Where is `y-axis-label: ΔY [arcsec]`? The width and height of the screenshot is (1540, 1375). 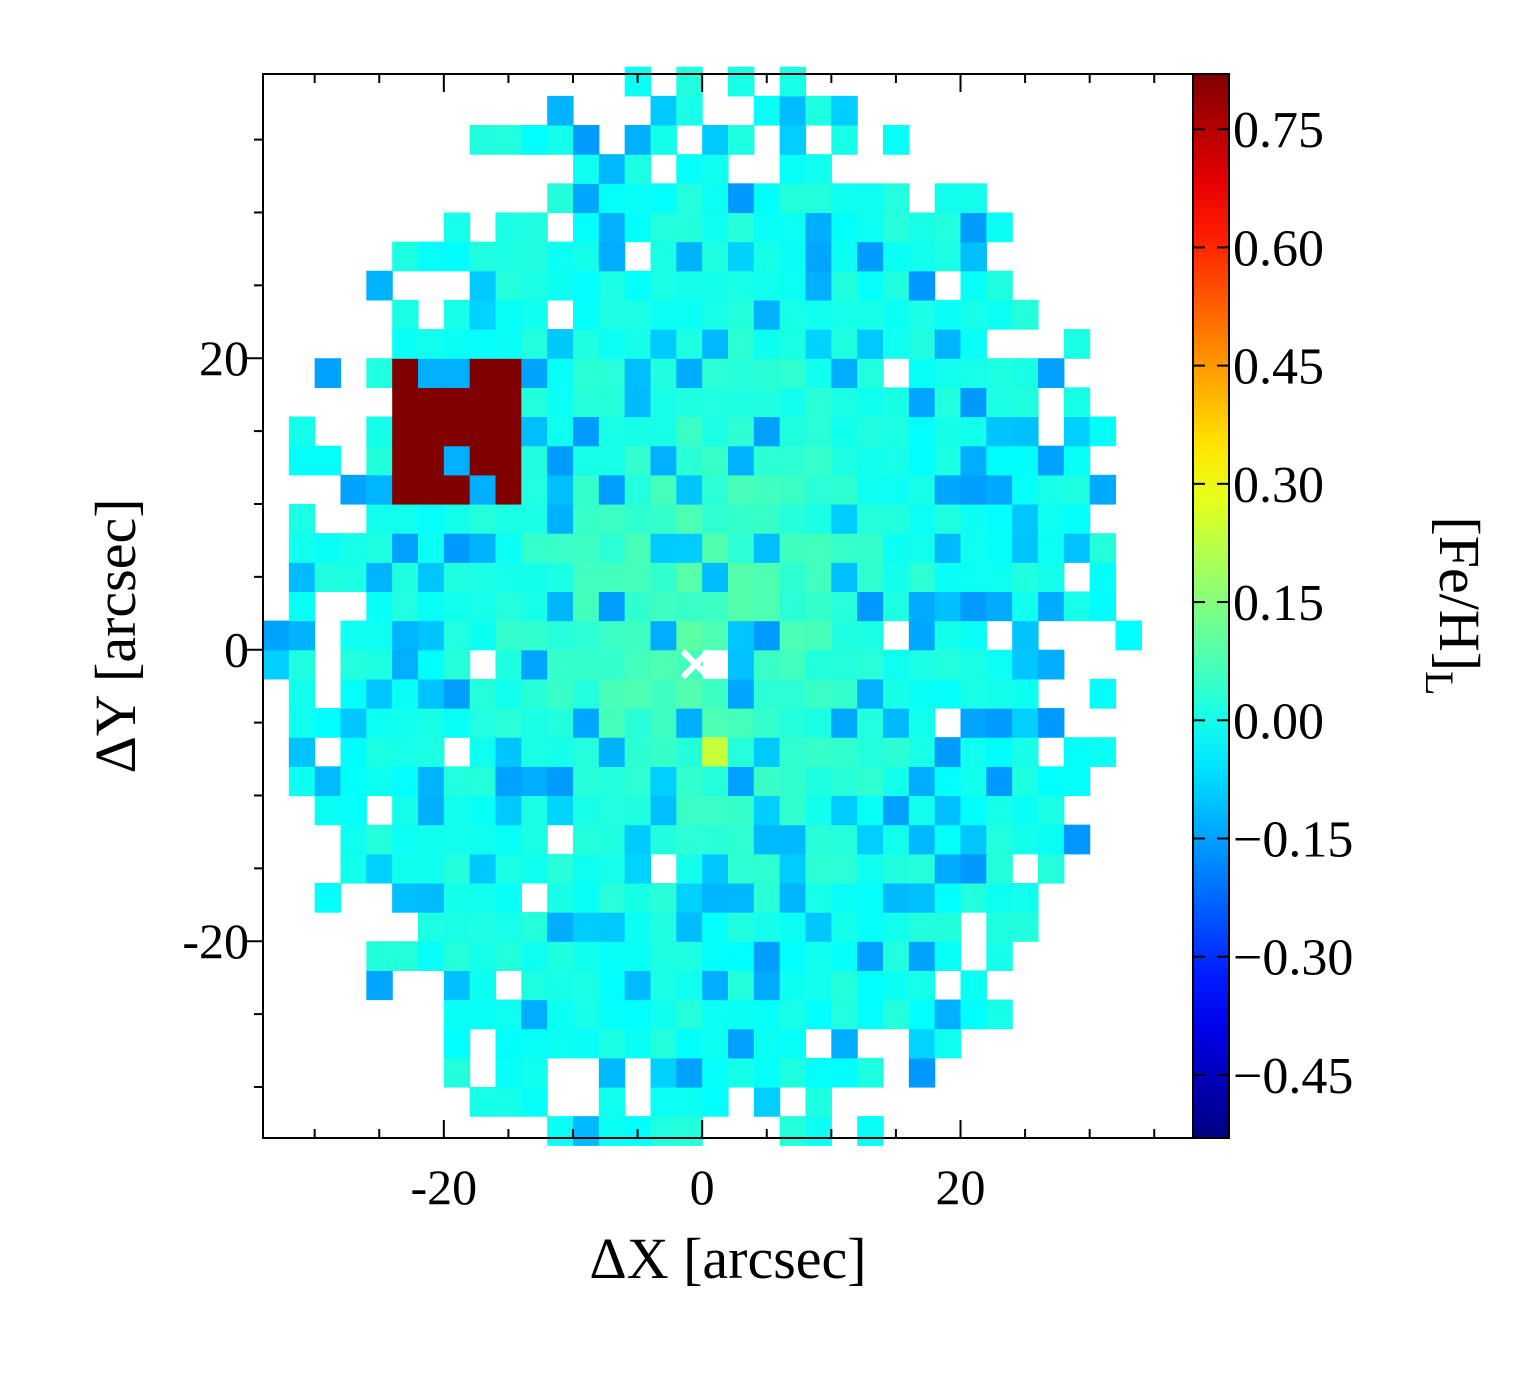 y-axis-label: ΔY [arcsec] is located at coordinates (115, 635).